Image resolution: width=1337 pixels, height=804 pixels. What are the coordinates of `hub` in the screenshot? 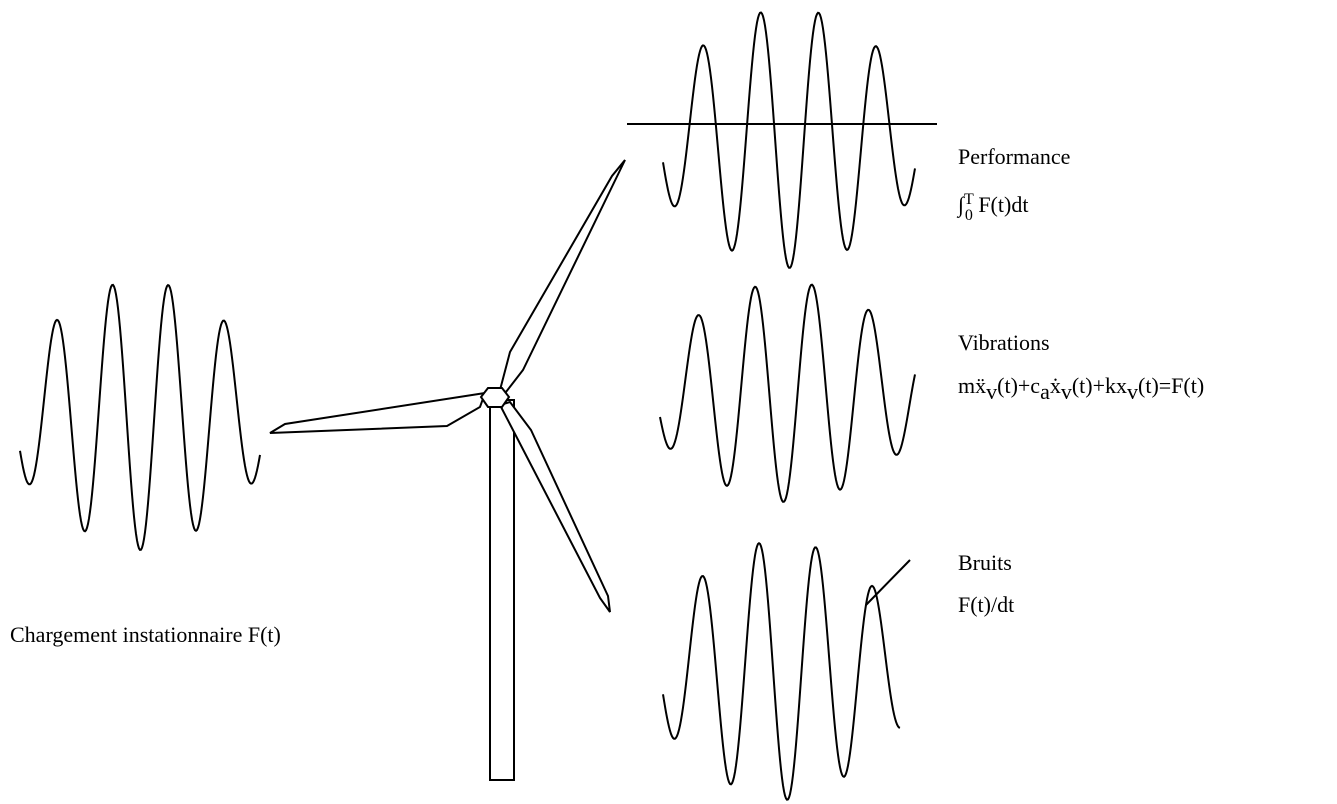 It's located at (495, 397).